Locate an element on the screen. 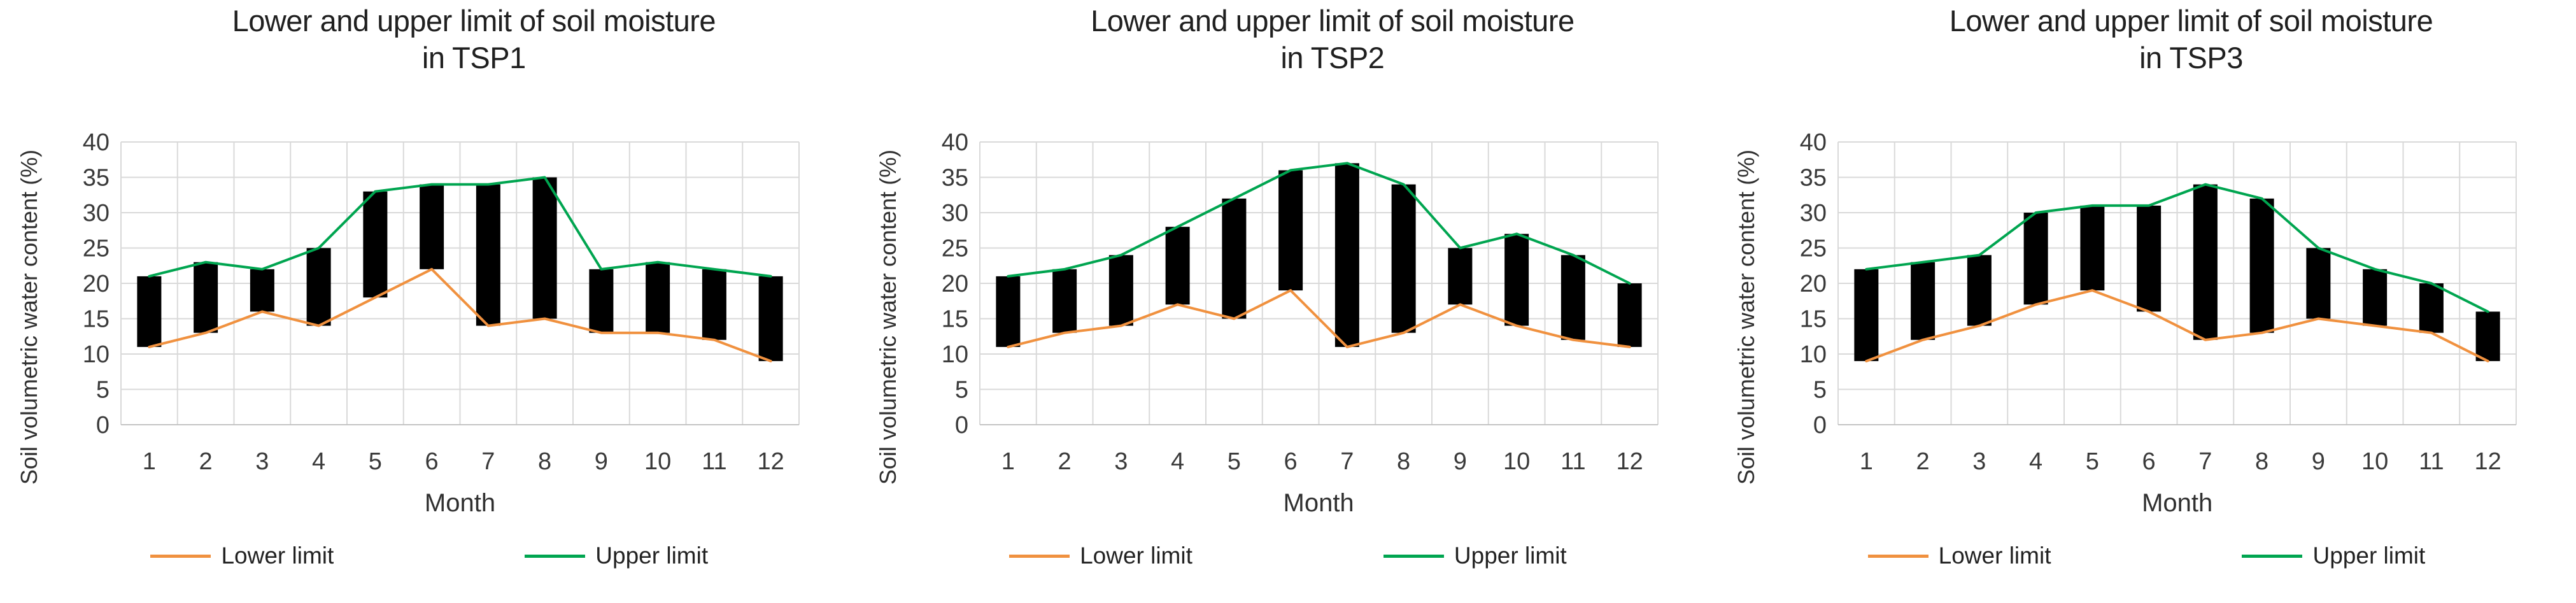 The image size is (2576, 603). chart-title-line2: in TSP1 is located at coordinates (473, 58).